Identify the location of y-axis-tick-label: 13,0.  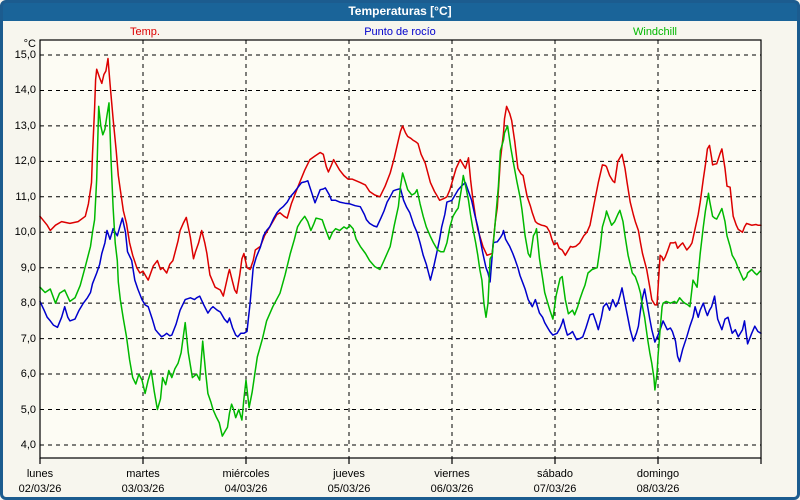
(25, 125).